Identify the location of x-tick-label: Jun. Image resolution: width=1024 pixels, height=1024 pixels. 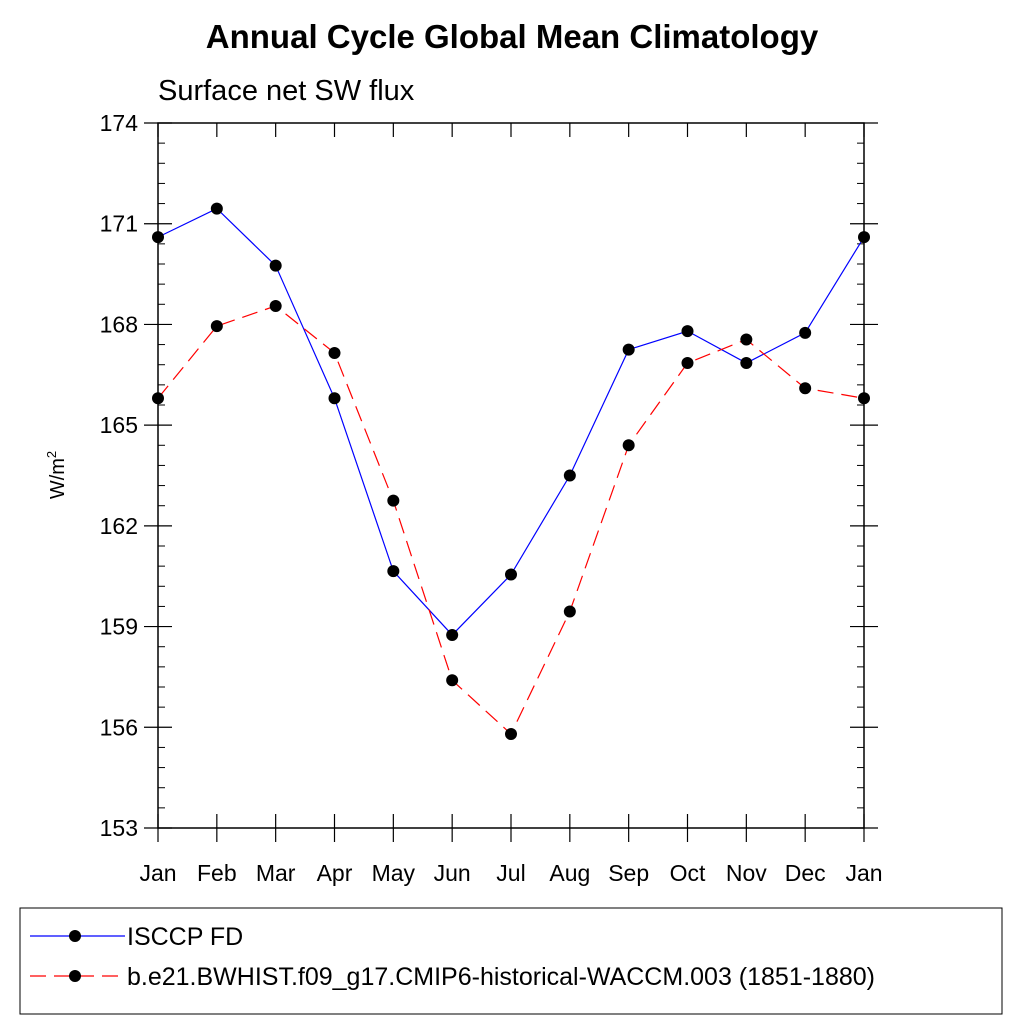
(452, 873).